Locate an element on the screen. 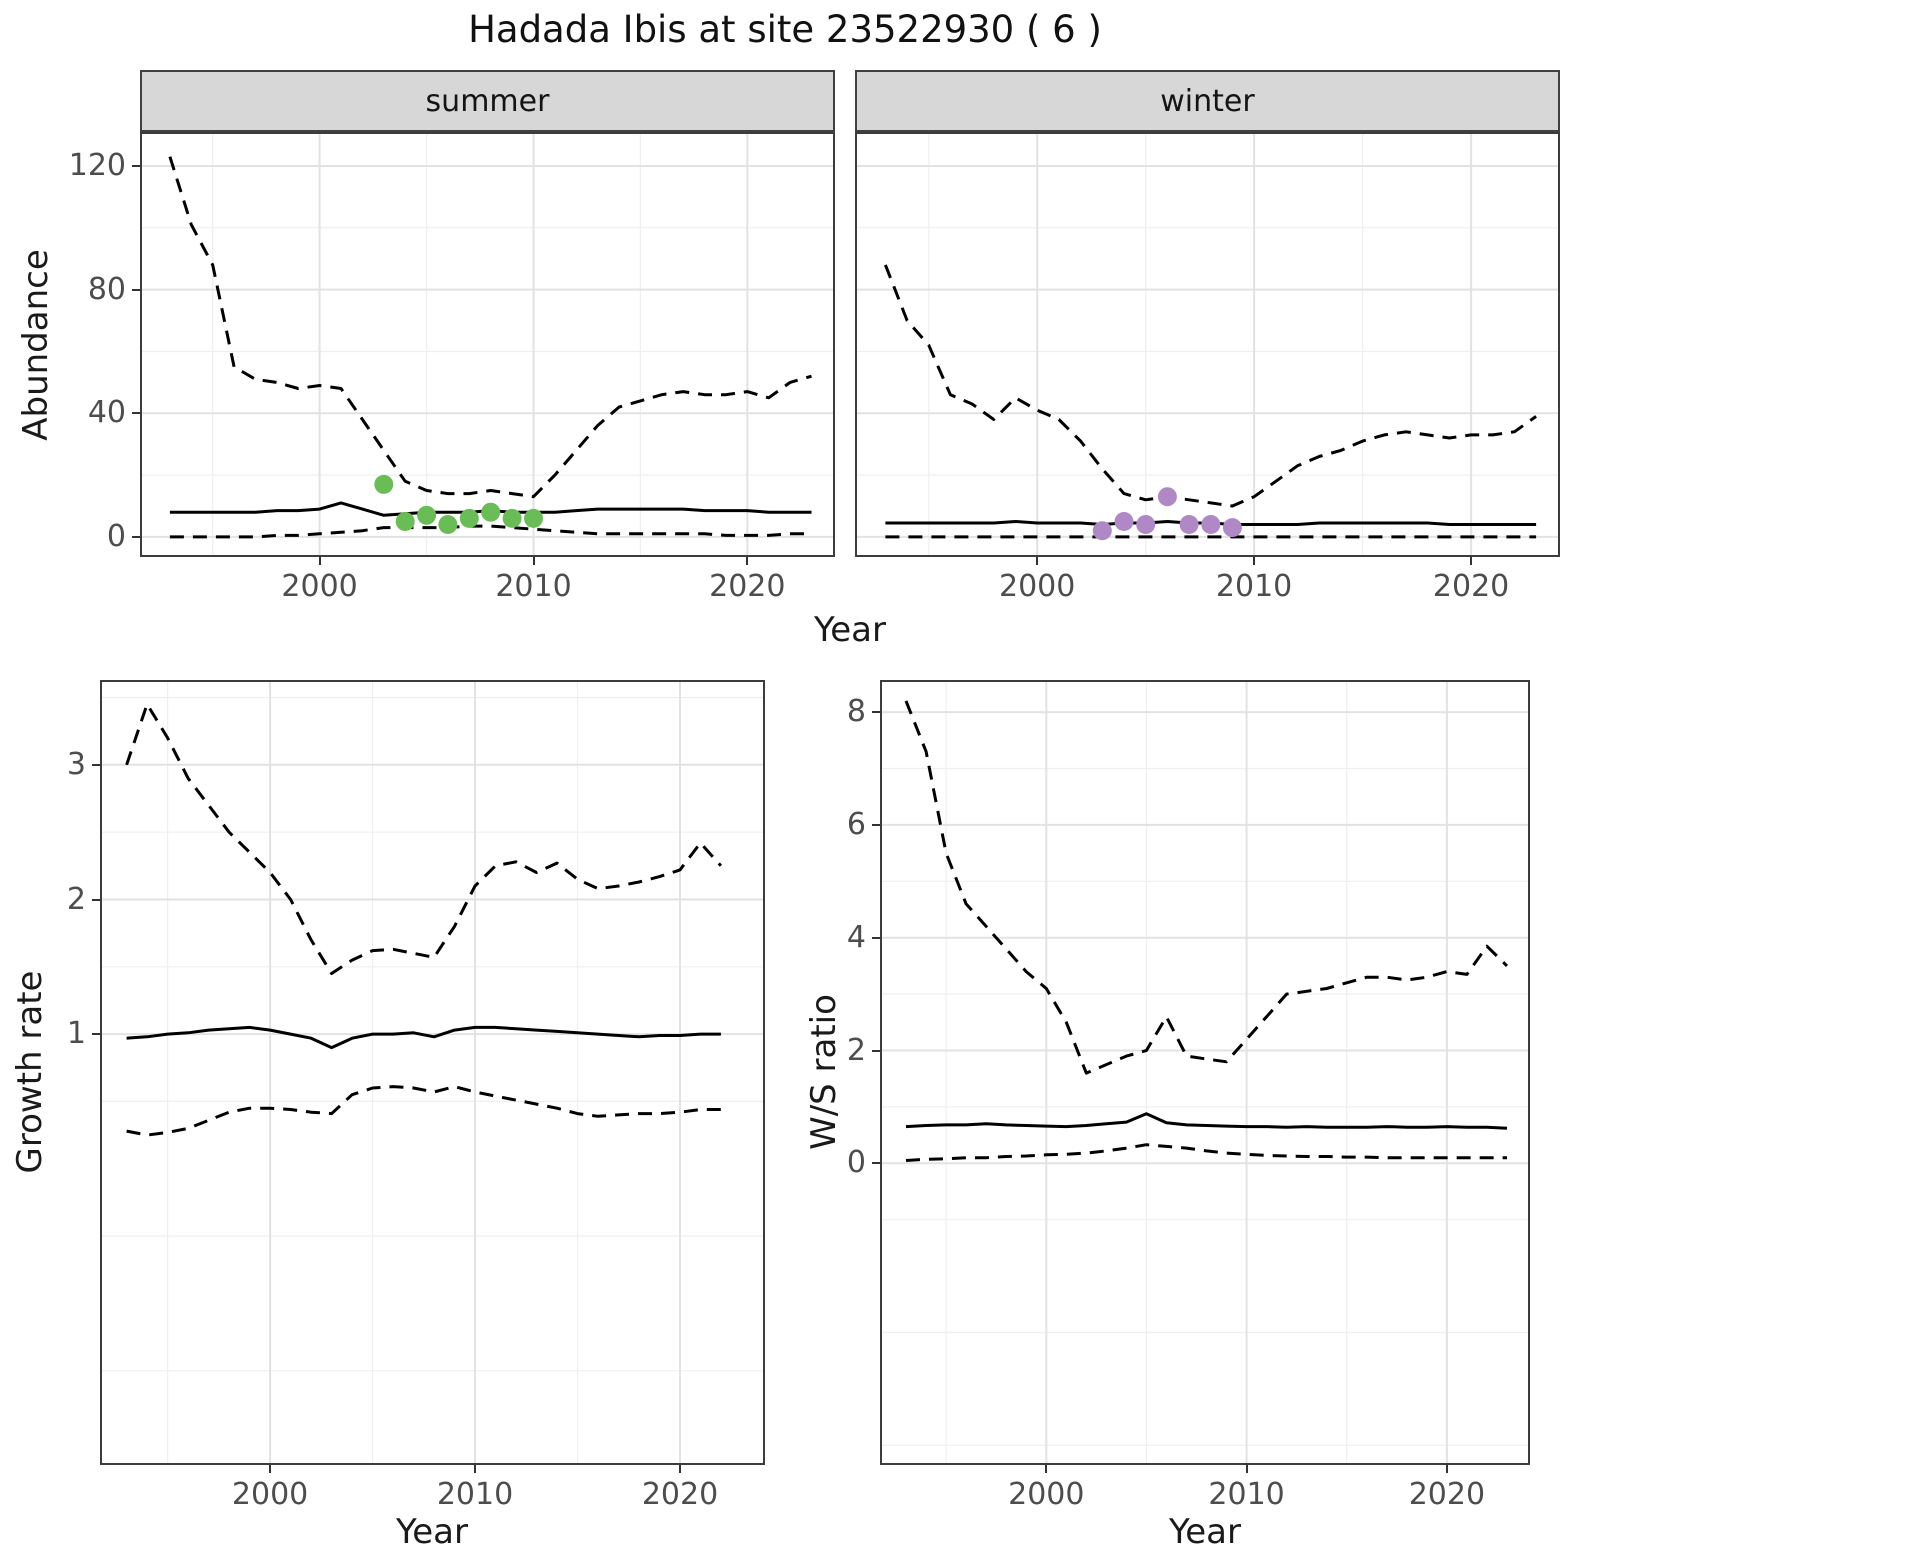 Image resolution: width=1920 pixels, height=1560 pixels. panel-abundance-winter is located at coordinates (1207, 344).